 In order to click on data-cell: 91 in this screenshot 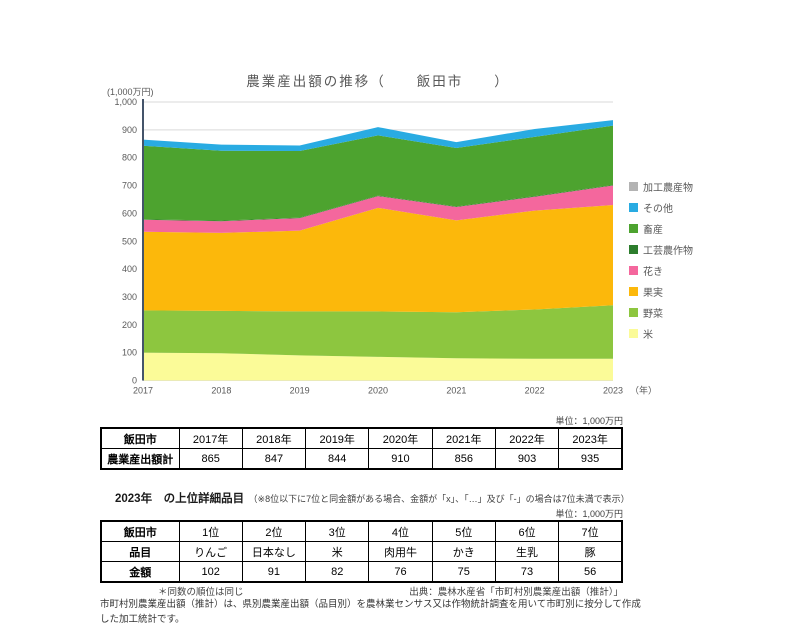, I will do `click(274, 572)`.